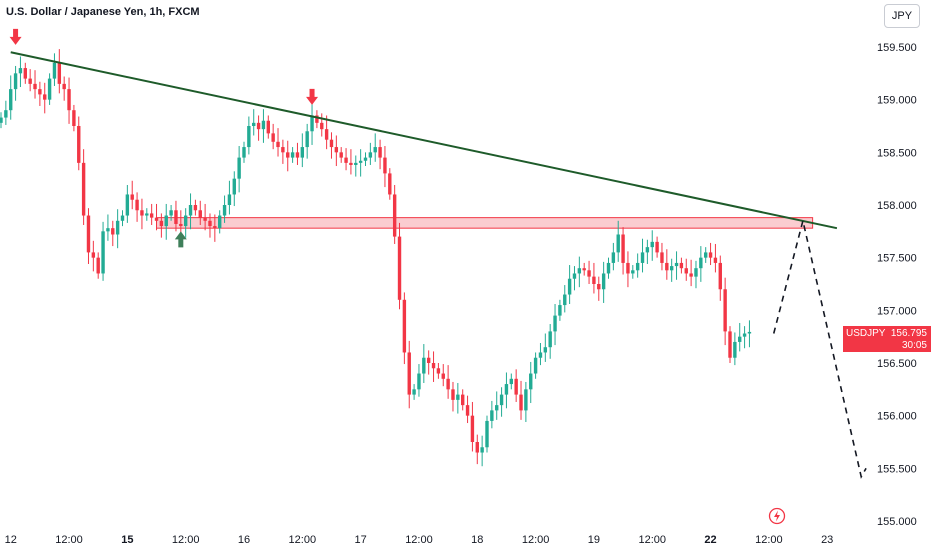 Image resolution: width=932 pixels, height=550 pixels. Describe the element at coordinates (887, 339) in the screenshot. I see `last-price-label: USDJPY 156.795 30:05` at that location.